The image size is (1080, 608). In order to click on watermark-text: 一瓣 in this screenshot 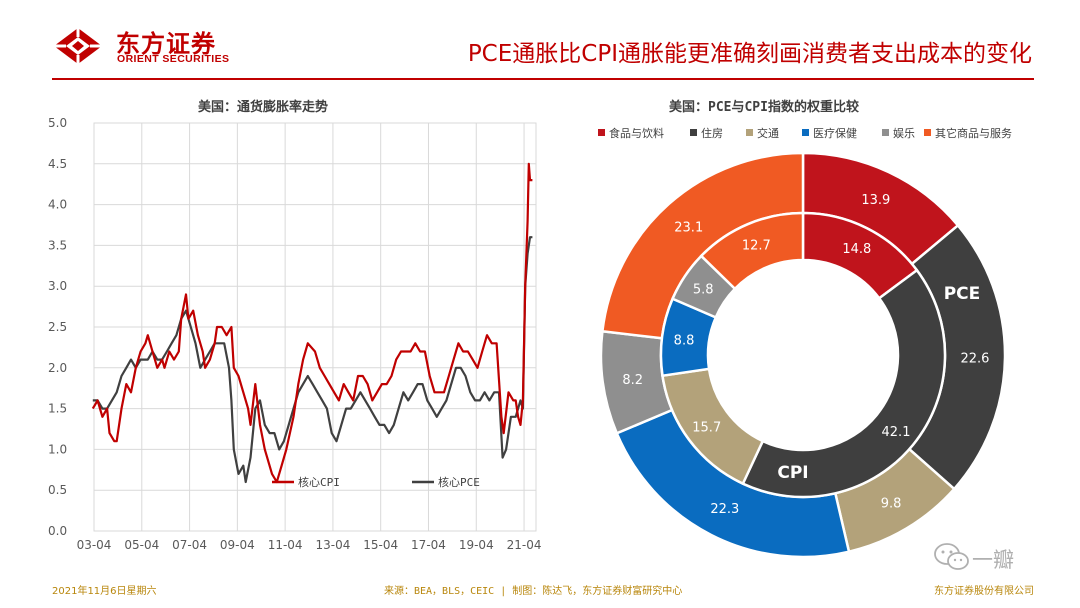, I will do `click(993, 560)`.